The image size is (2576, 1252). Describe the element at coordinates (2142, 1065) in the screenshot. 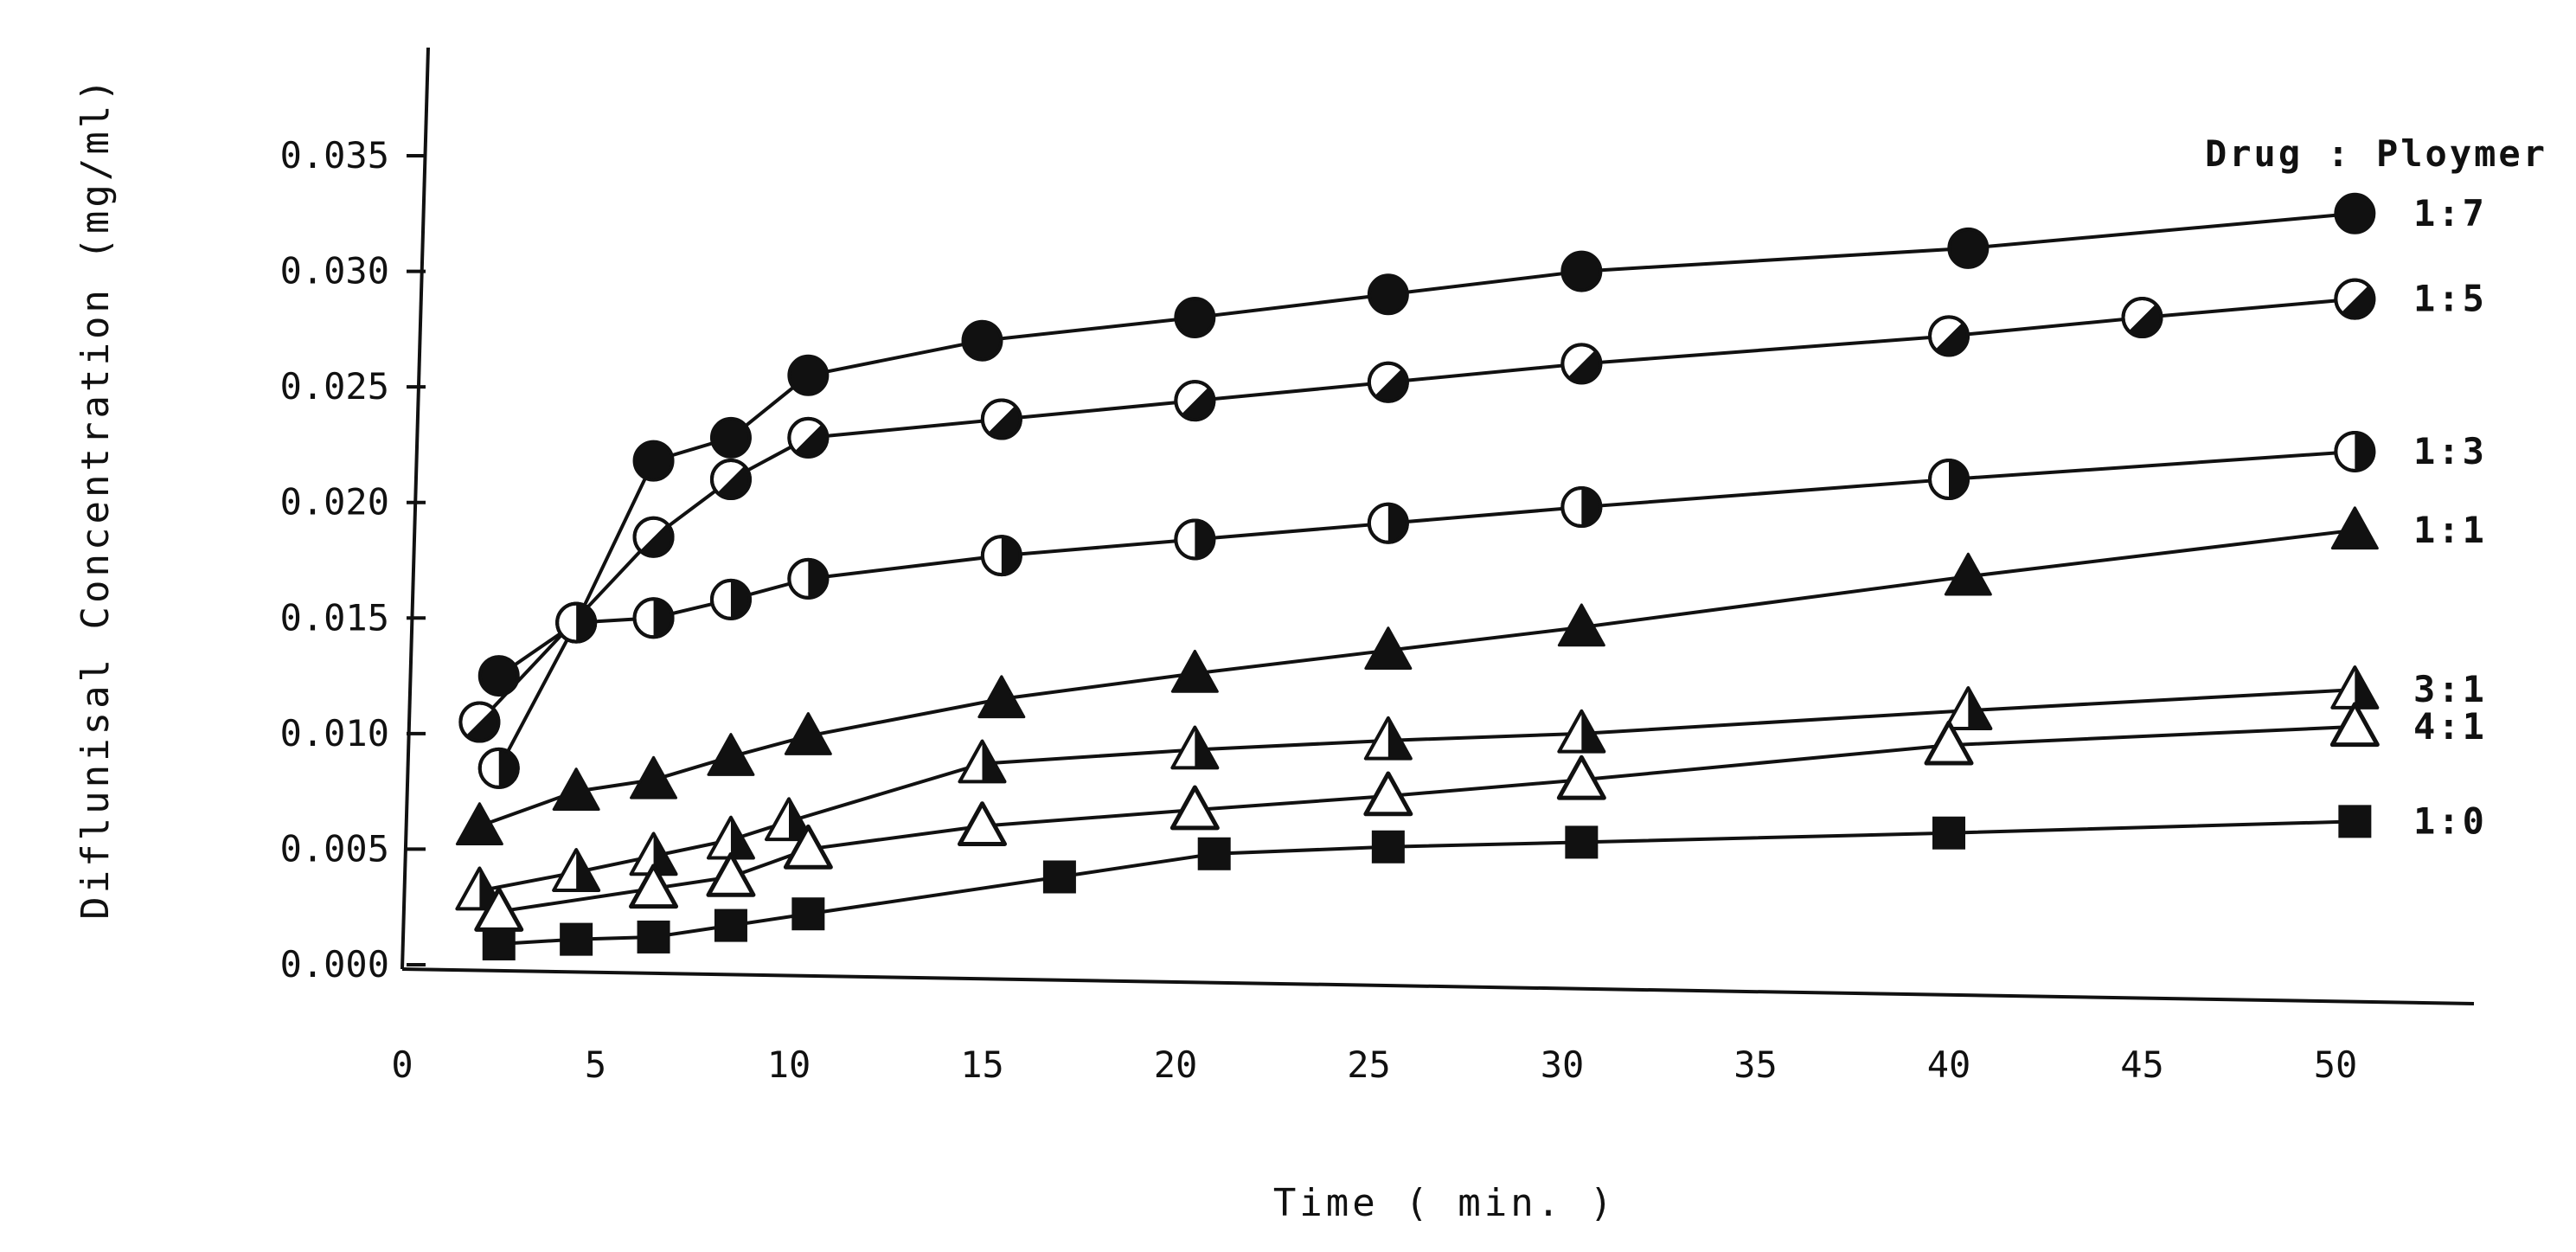

I see `x-tick-label: 45` at that location.